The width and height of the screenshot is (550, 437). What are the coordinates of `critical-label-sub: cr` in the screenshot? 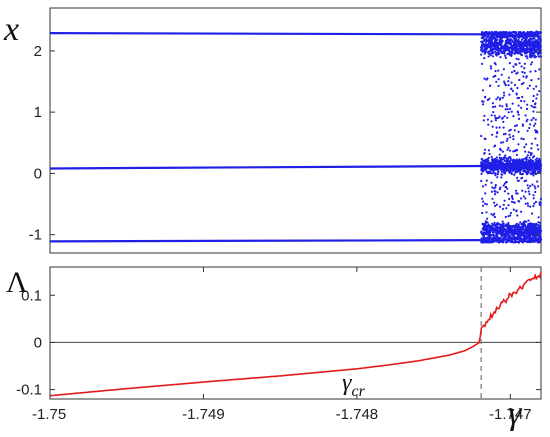 It's located at (358, 391).